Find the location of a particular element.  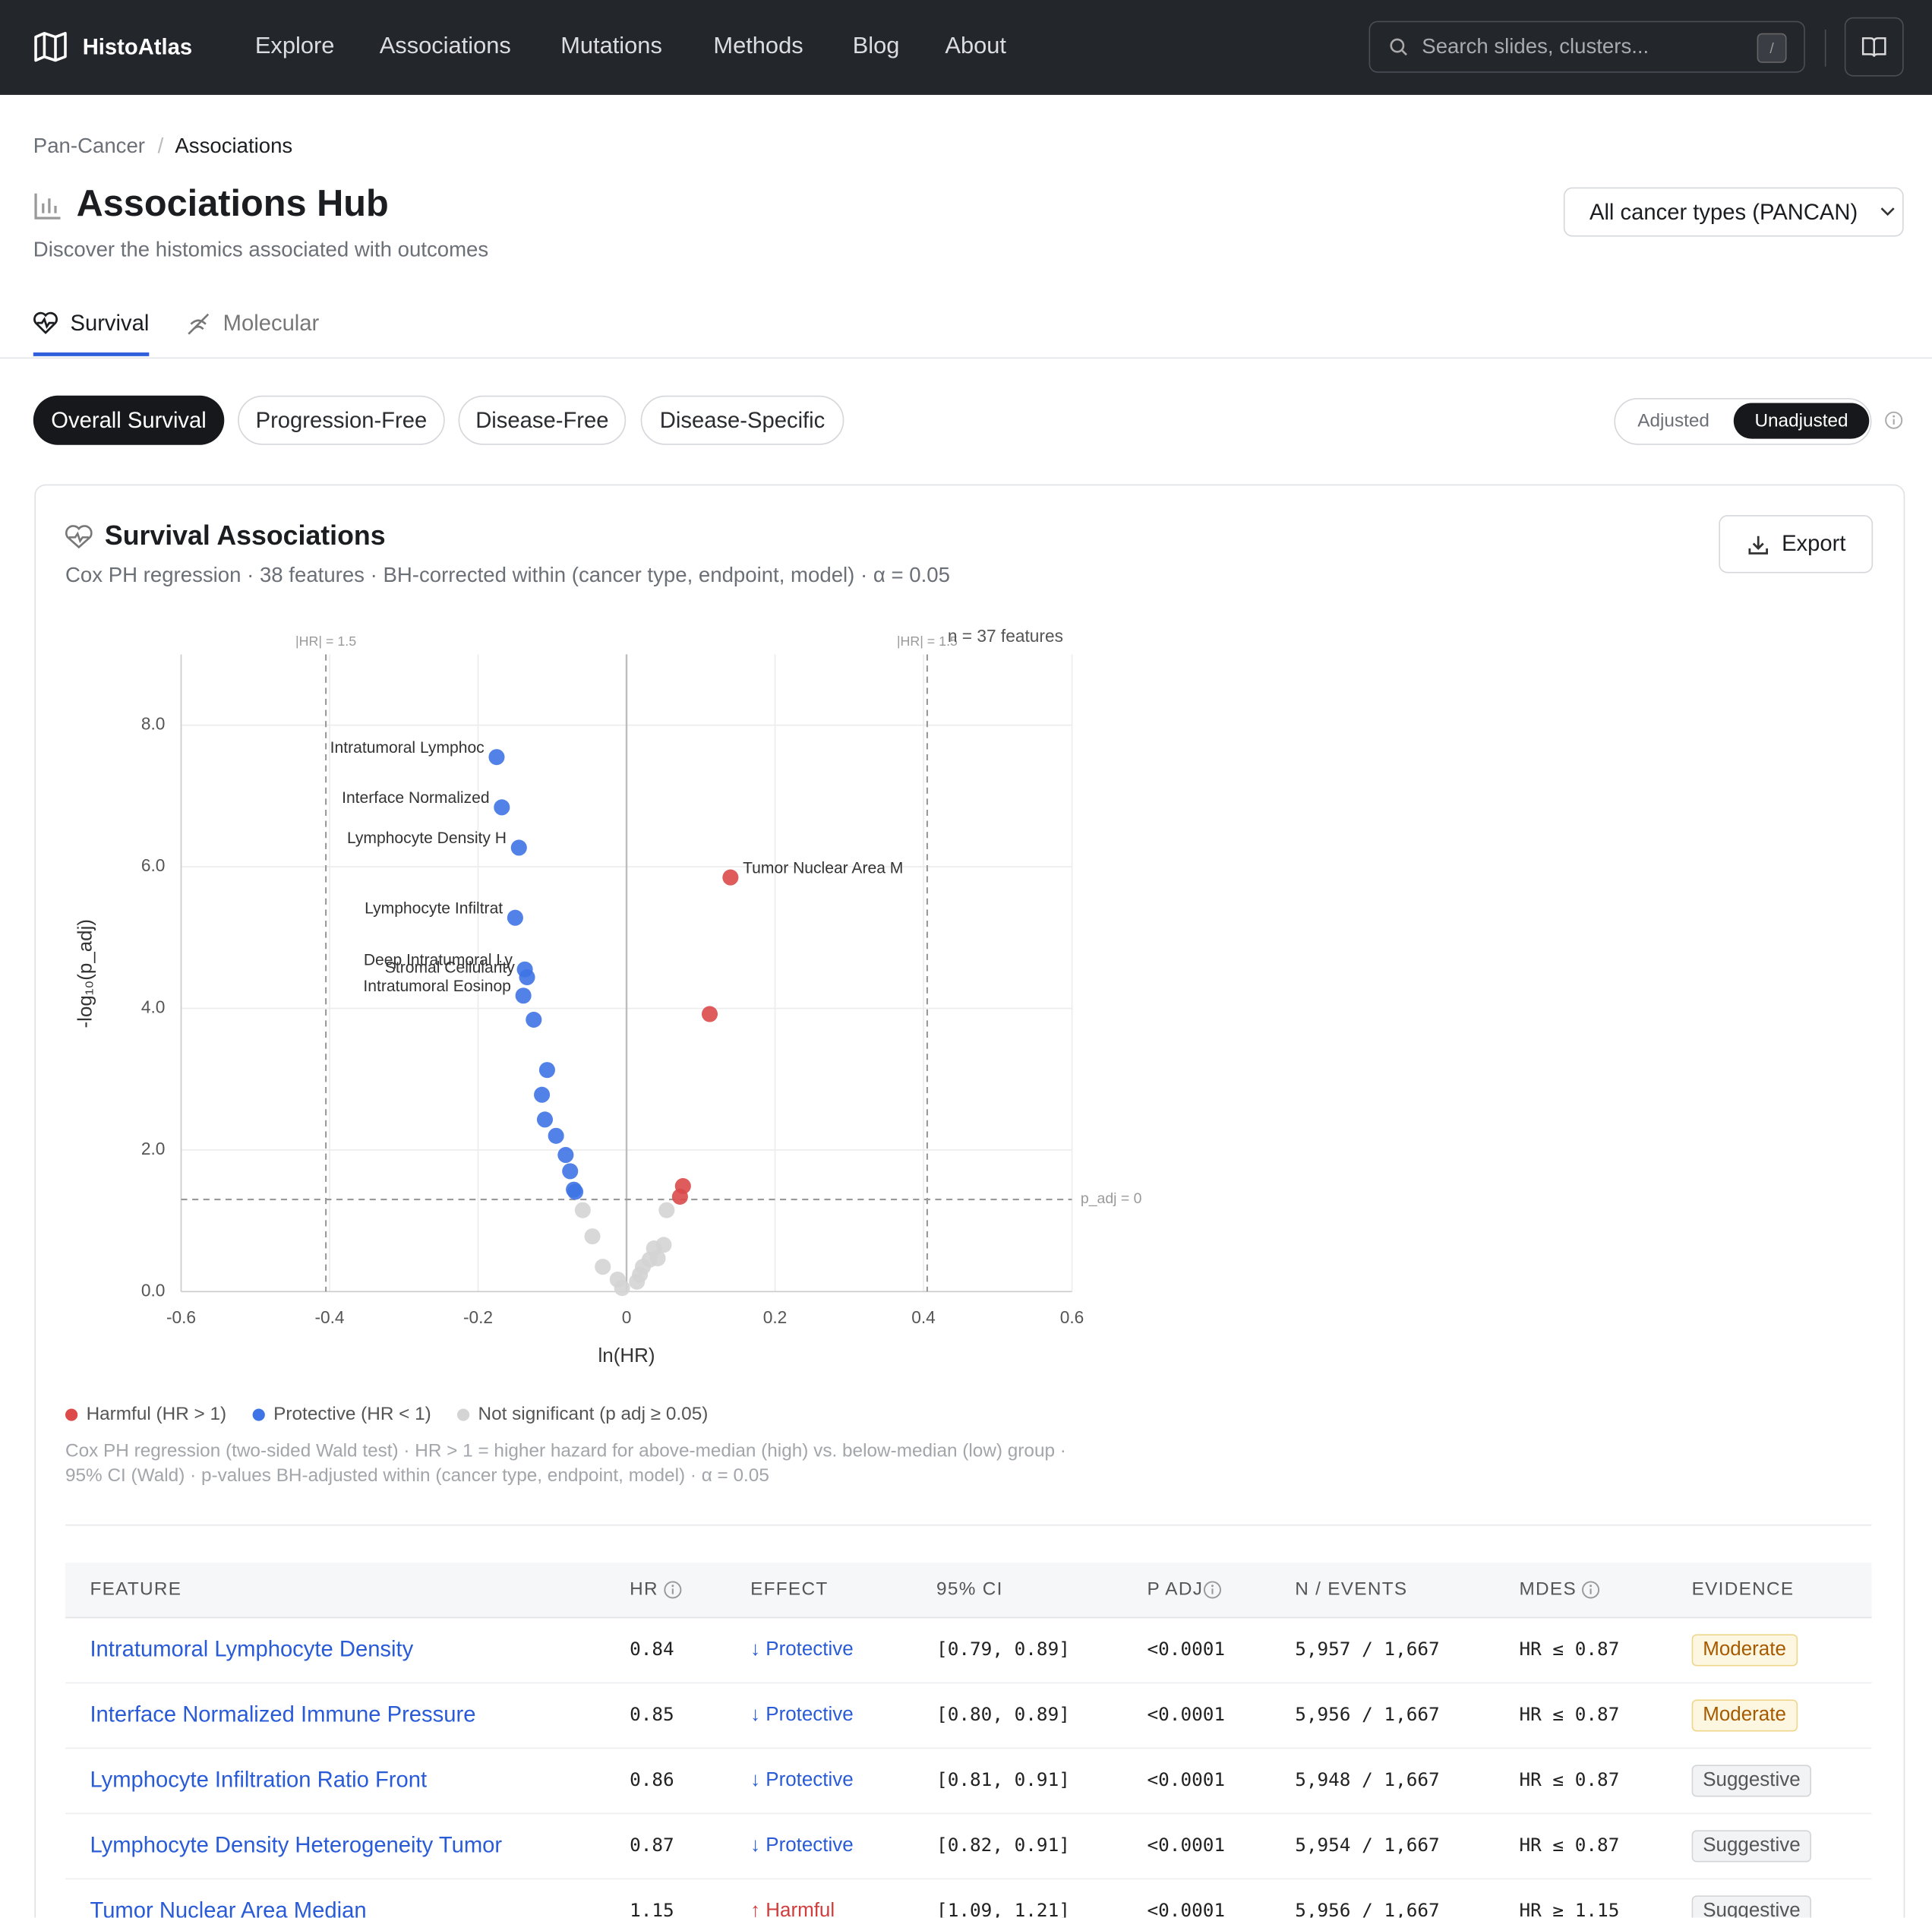

model-toggle is located at coordinates (1743, 421).